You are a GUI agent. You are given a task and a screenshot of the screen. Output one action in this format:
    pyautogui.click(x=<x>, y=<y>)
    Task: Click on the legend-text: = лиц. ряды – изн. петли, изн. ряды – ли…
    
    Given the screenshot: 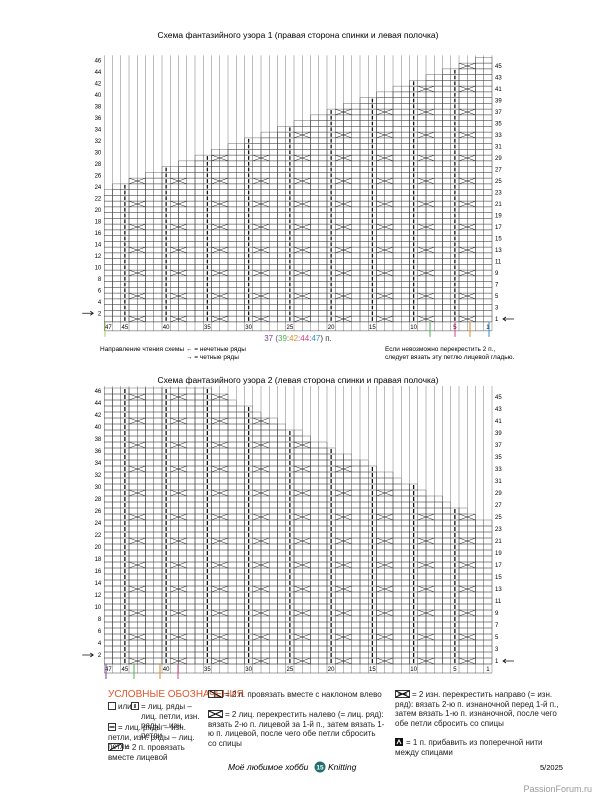 What is the action you would take?
    pyautogui.click(x=151, y=737)
    